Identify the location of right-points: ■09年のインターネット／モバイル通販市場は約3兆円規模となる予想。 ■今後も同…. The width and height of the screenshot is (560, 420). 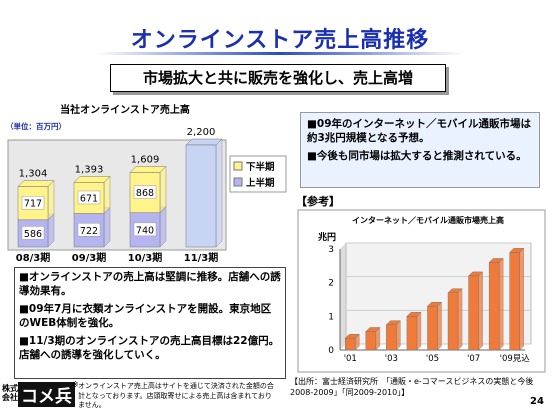
(420, 150).